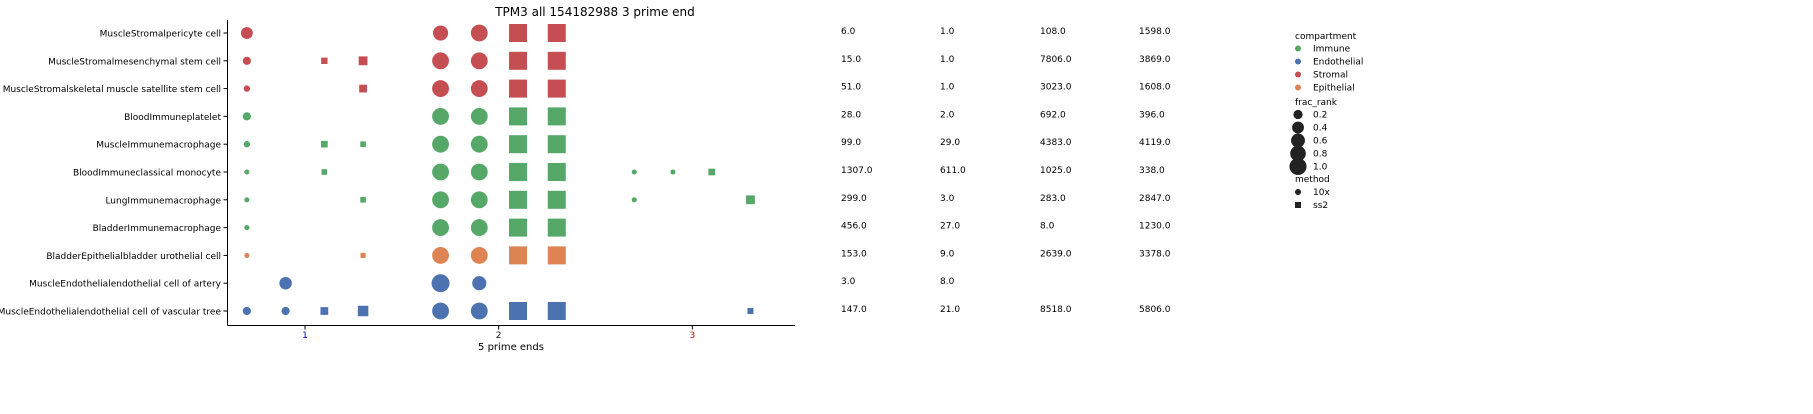 This screenshot has width=1813, height=414. I want to click on legend-size-label: 1.0, so click(1320, 168).